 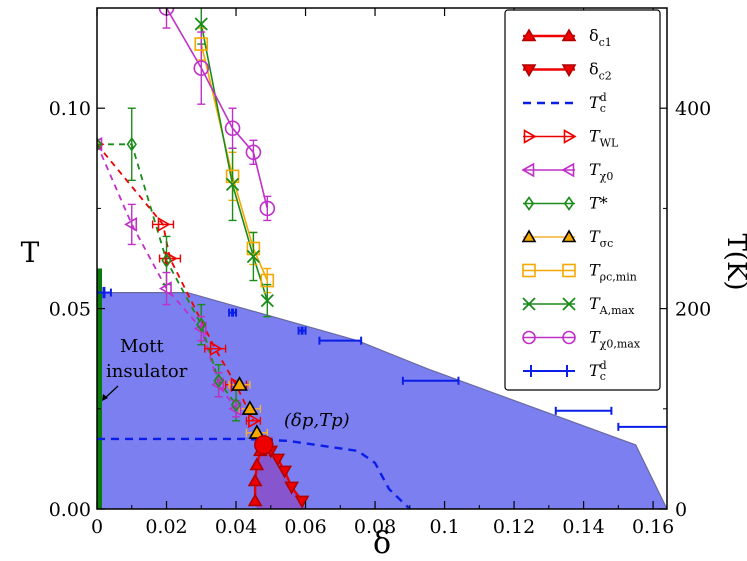 What do you see at coordinates (226, 383) in the screenshot?
I see `annotations: Mott insulator (δp,Tp)` at bounding box center [226, 383].